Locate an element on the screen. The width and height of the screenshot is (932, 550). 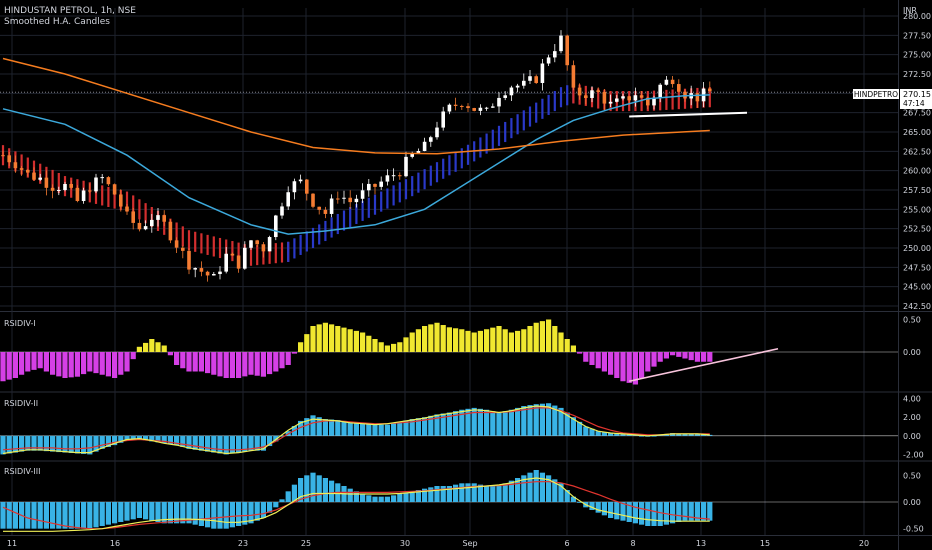
price-tick-label: 255.00 is located at coordinates (917, 209).